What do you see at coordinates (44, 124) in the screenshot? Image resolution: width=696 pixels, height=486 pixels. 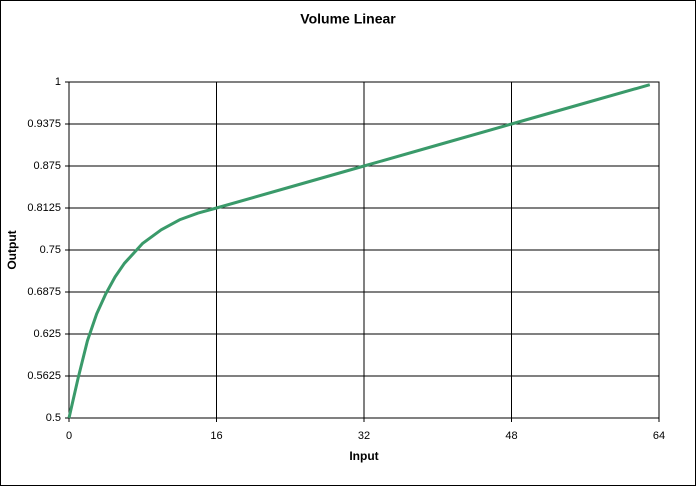 I see `y-tick-label: 0.9375` at bounding box center [44, 124].